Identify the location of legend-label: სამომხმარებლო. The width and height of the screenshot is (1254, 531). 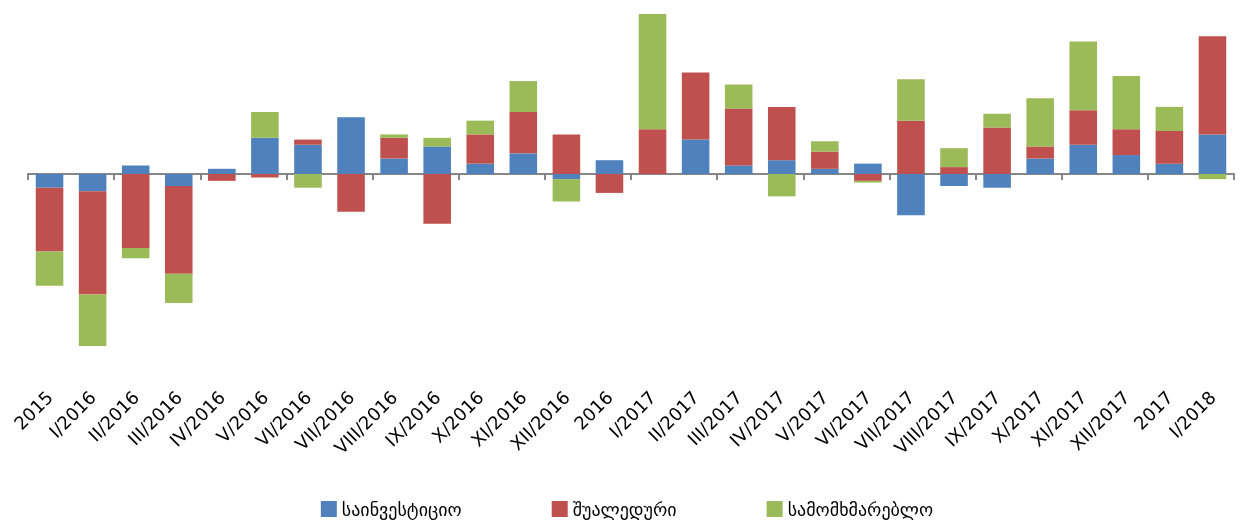
(860, 509).